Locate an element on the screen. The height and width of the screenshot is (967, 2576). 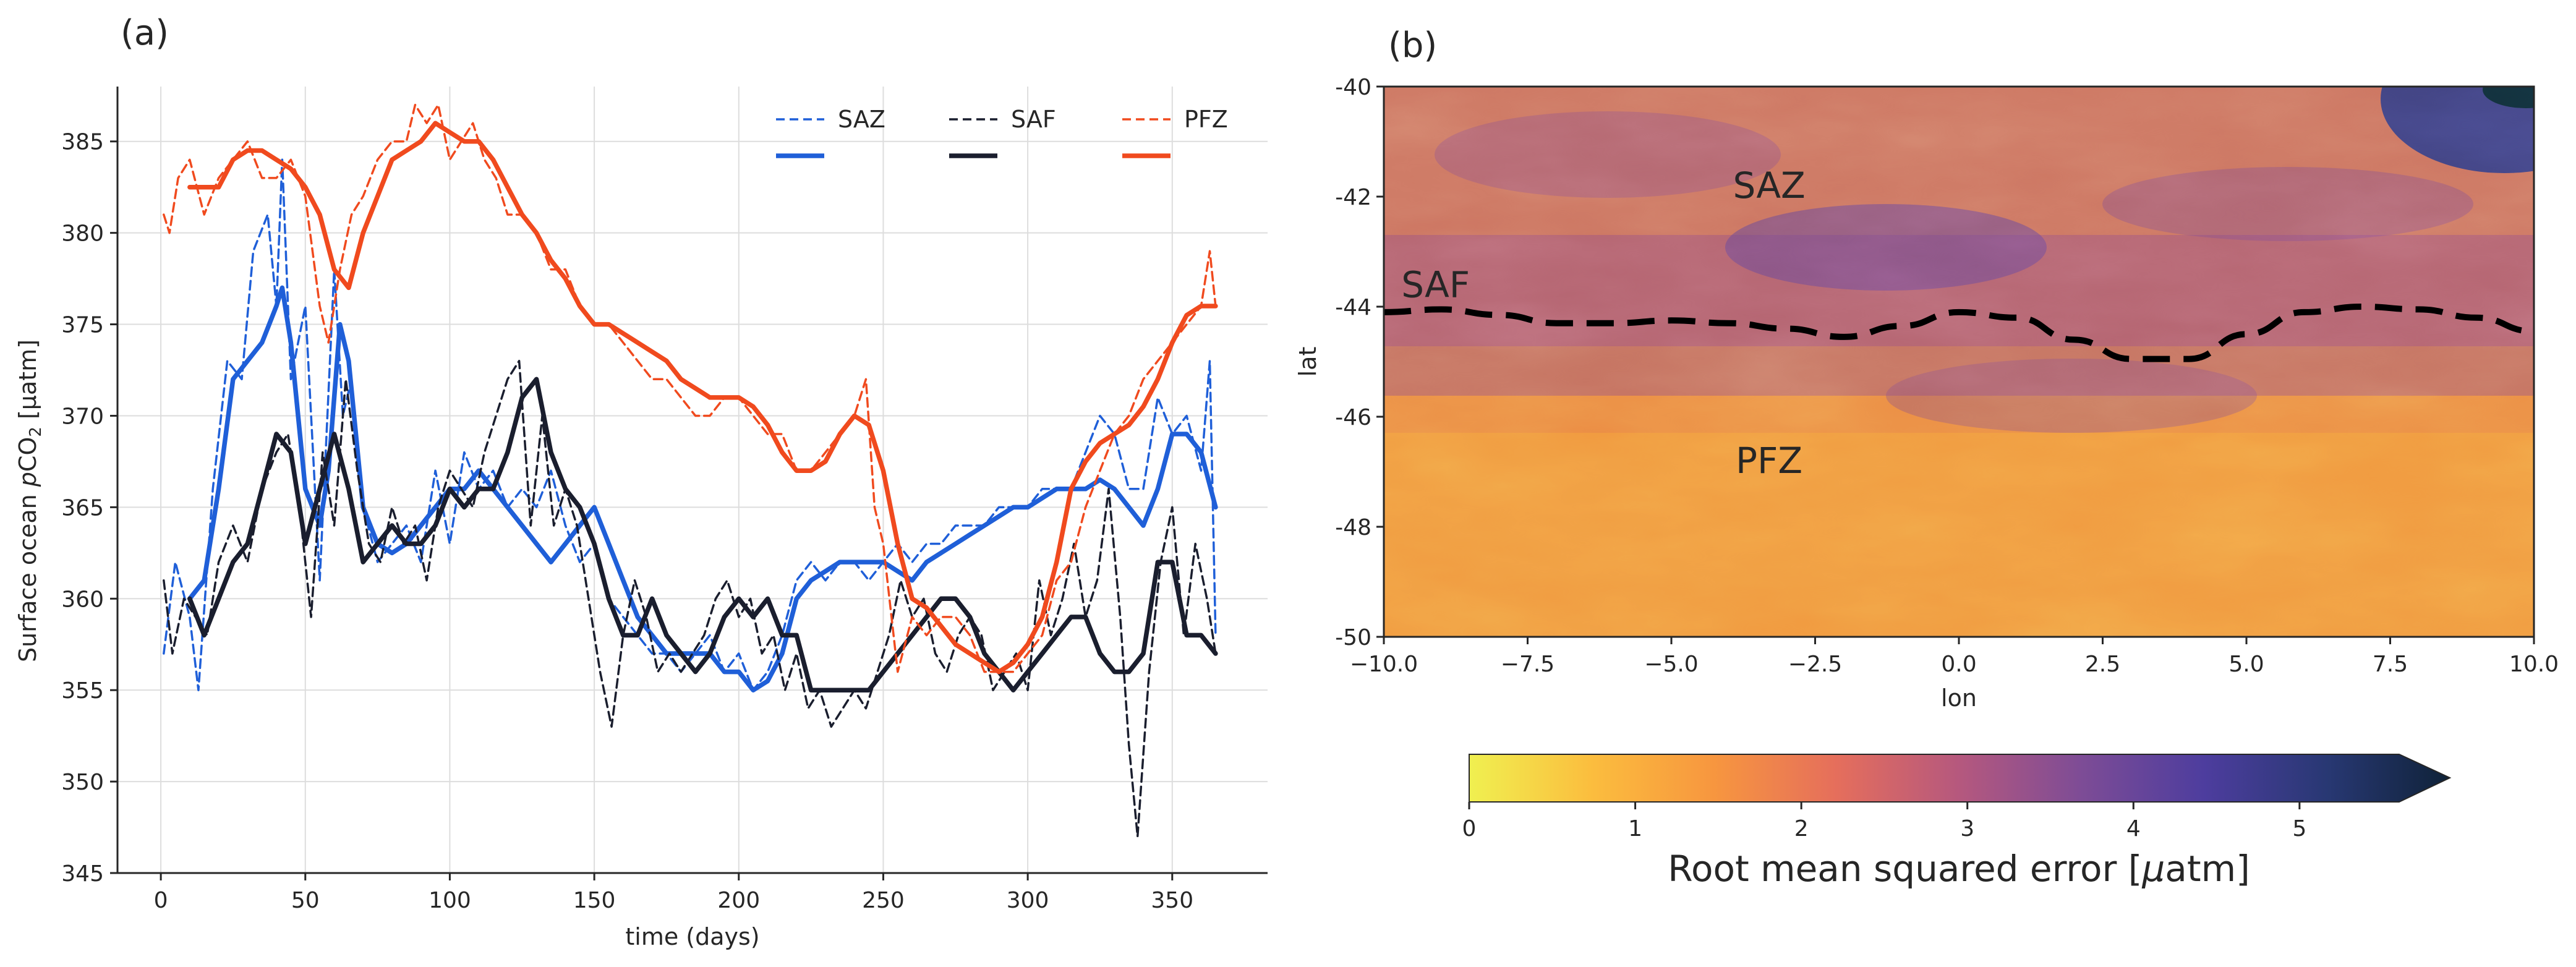
panel-a-ylabel: Surface ocean pCO2 [μatm] is located at coordinates (29, 500).